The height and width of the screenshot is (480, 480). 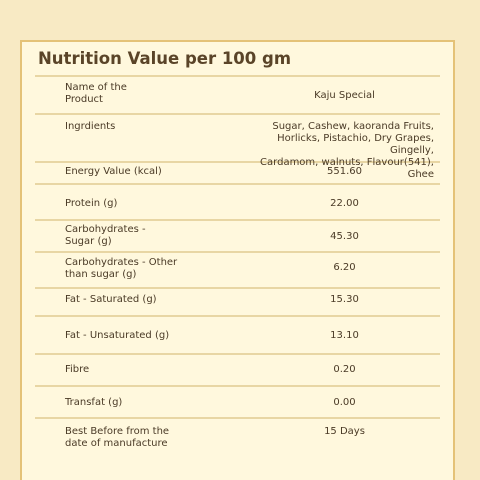 I want to click on row-label: Ingrdients, so click(x=90, y=126).